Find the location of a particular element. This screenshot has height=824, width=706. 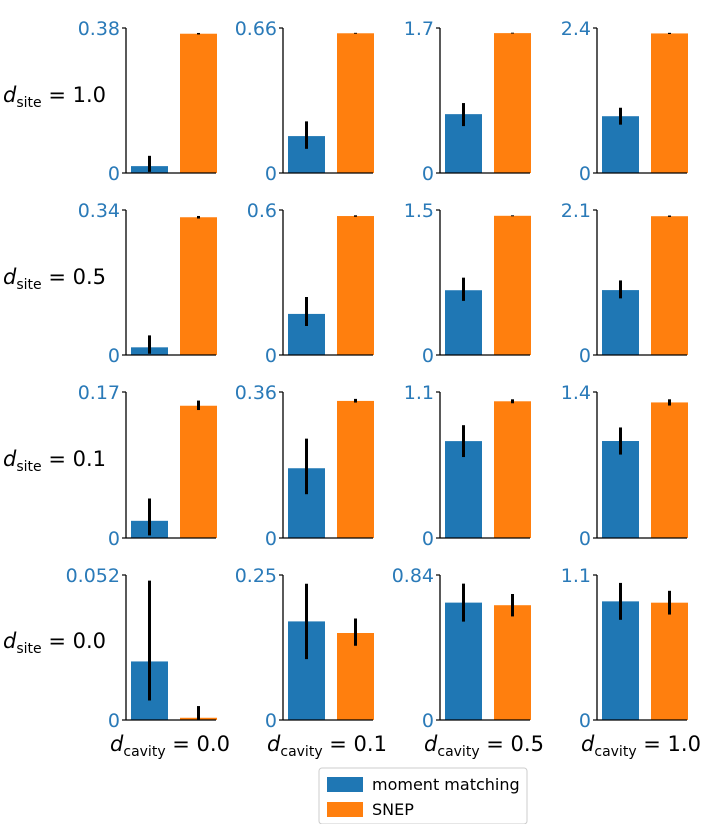

panel-r2-c3: 1.40 is located at coordinates (624, 466).